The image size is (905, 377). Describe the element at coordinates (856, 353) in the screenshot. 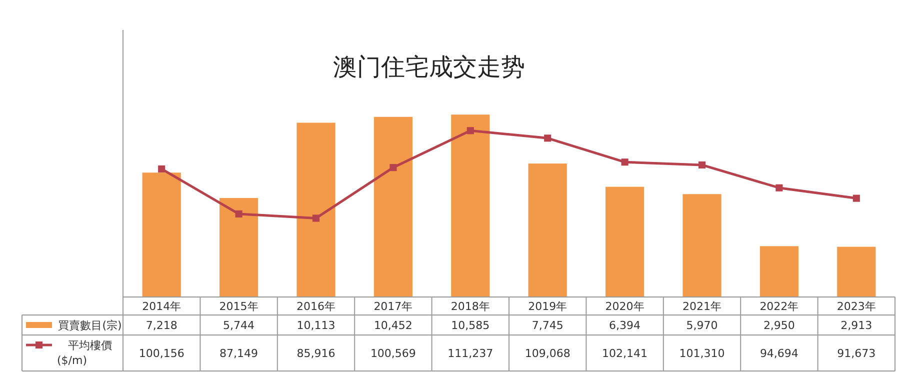

I see `data-label: 91,673` at that location.